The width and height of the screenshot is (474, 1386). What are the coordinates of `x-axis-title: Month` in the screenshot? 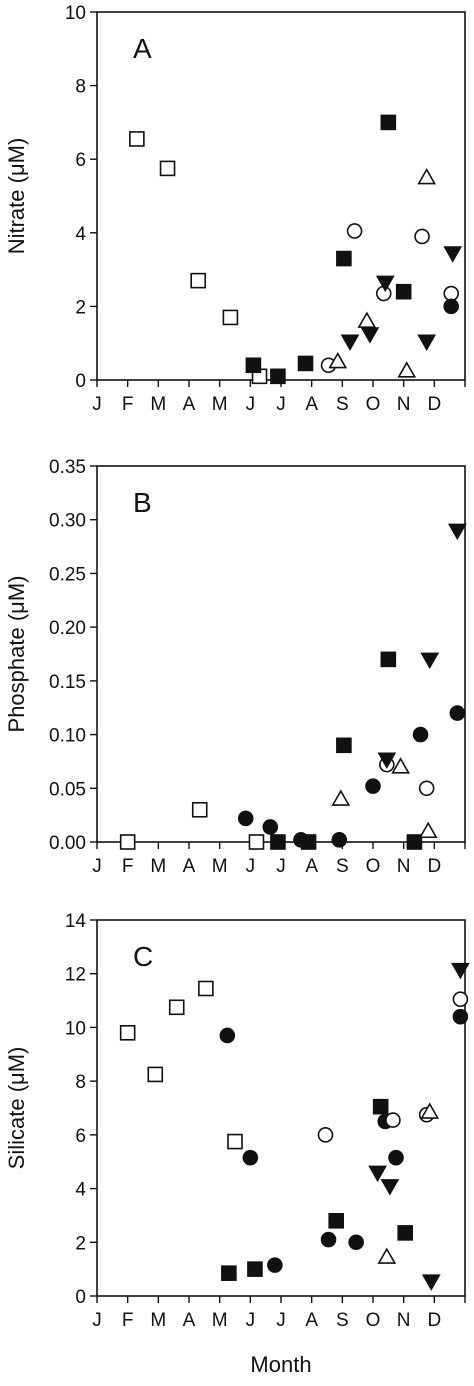 It's located at (280, 1364).